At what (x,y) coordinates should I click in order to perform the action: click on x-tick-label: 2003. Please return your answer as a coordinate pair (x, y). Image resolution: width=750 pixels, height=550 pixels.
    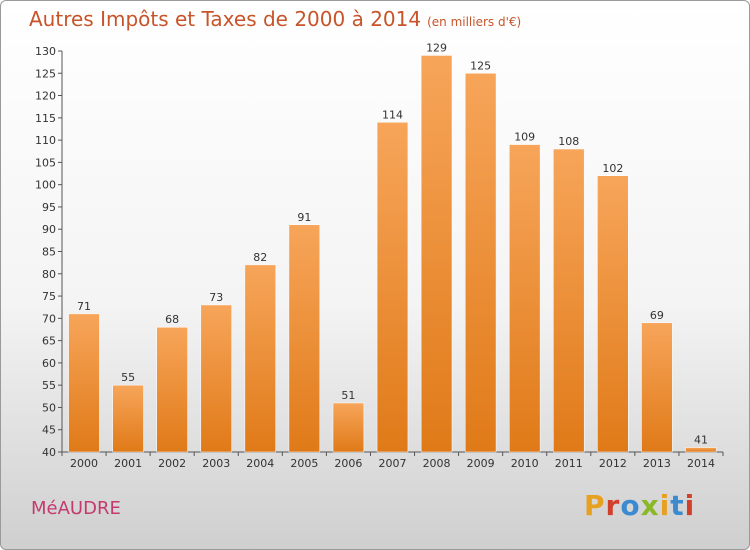
    Looking at the image, I should click on (216, 463).